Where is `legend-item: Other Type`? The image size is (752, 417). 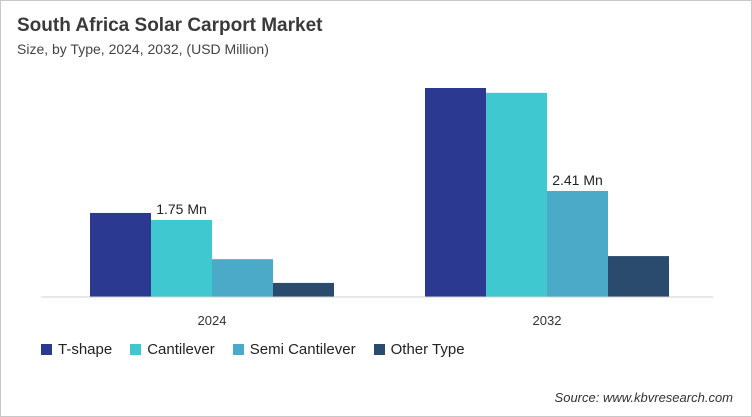
legend-item: Other Type is located at coordinates (419, 349).